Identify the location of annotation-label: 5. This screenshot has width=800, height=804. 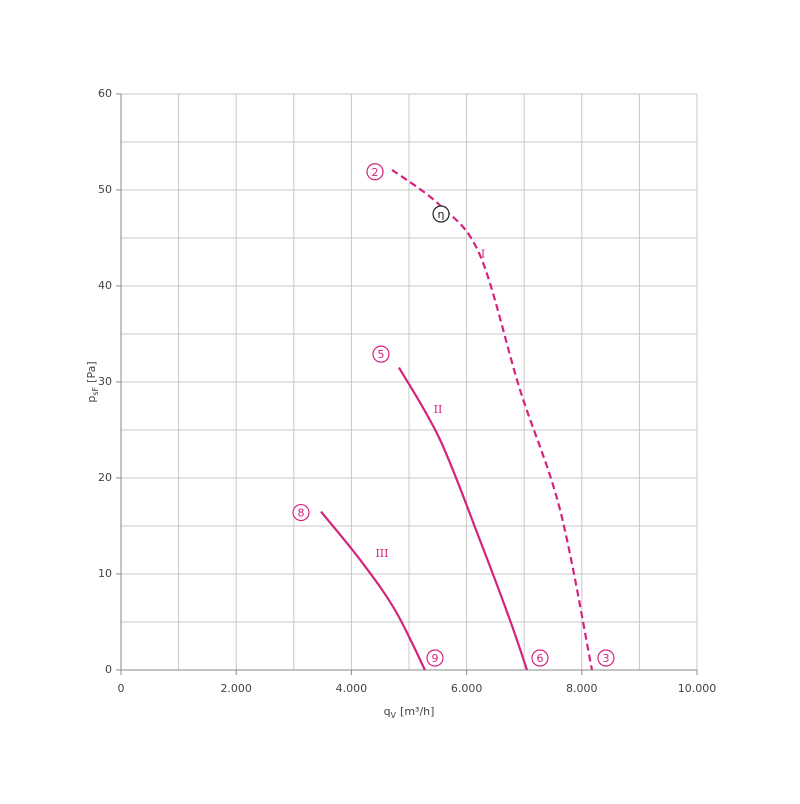
(381, 354).